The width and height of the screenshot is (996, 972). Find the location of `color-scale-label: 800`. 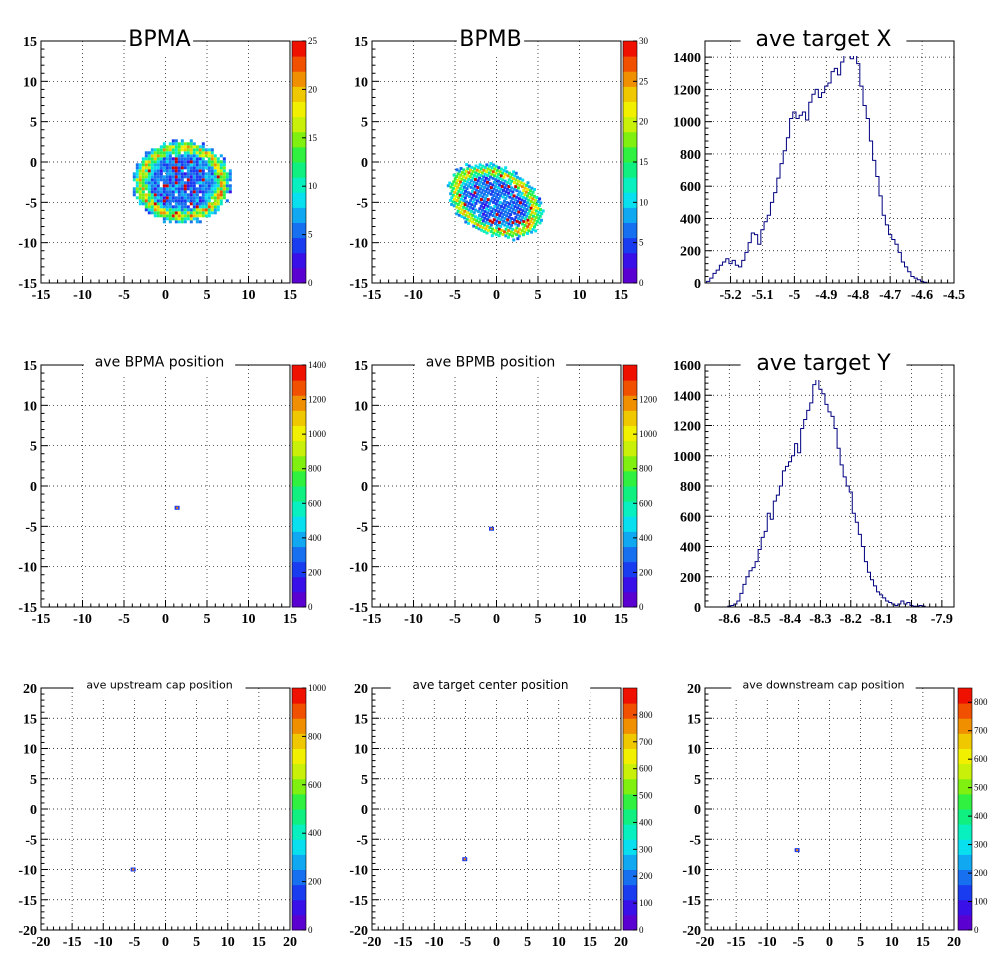

color-scale-label: 800 is located at coordinates (315, 736).